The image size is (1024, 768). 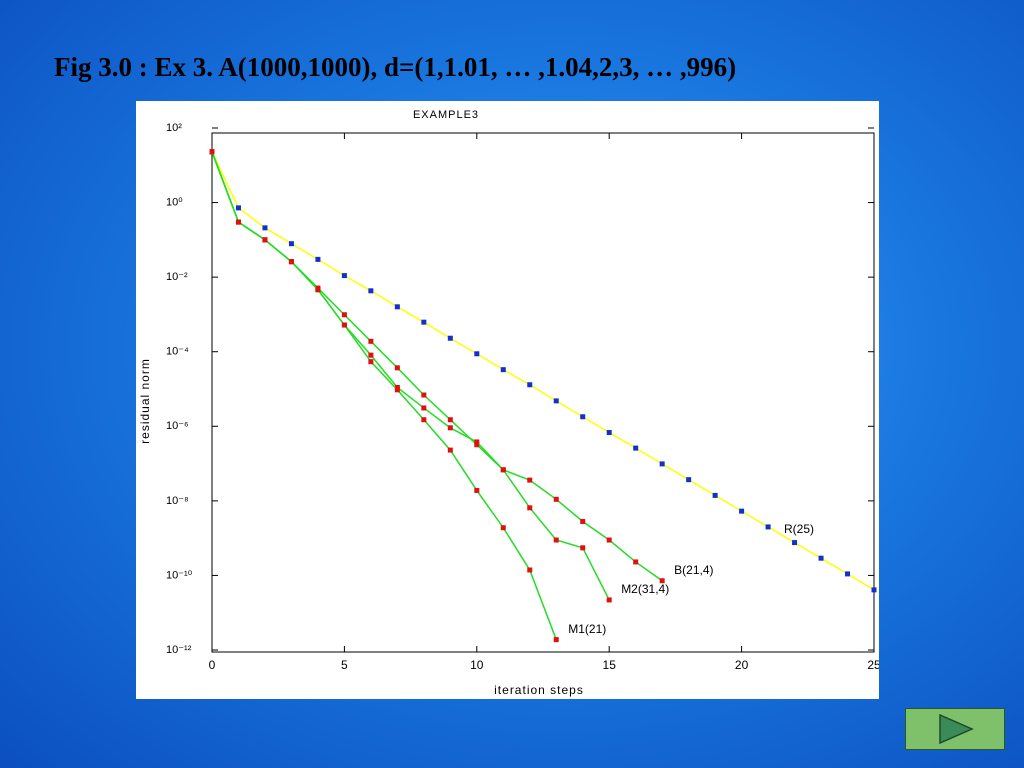 I want to click on y-tick-label: 10⁻⁸, so click(x=177, y=501).